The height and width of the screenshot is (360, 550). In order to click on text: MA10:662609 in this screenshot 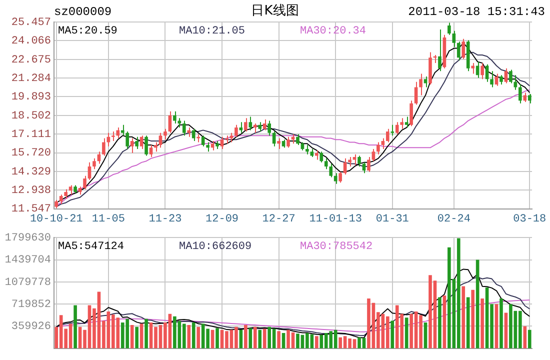, I will do `click(215, 247)`.